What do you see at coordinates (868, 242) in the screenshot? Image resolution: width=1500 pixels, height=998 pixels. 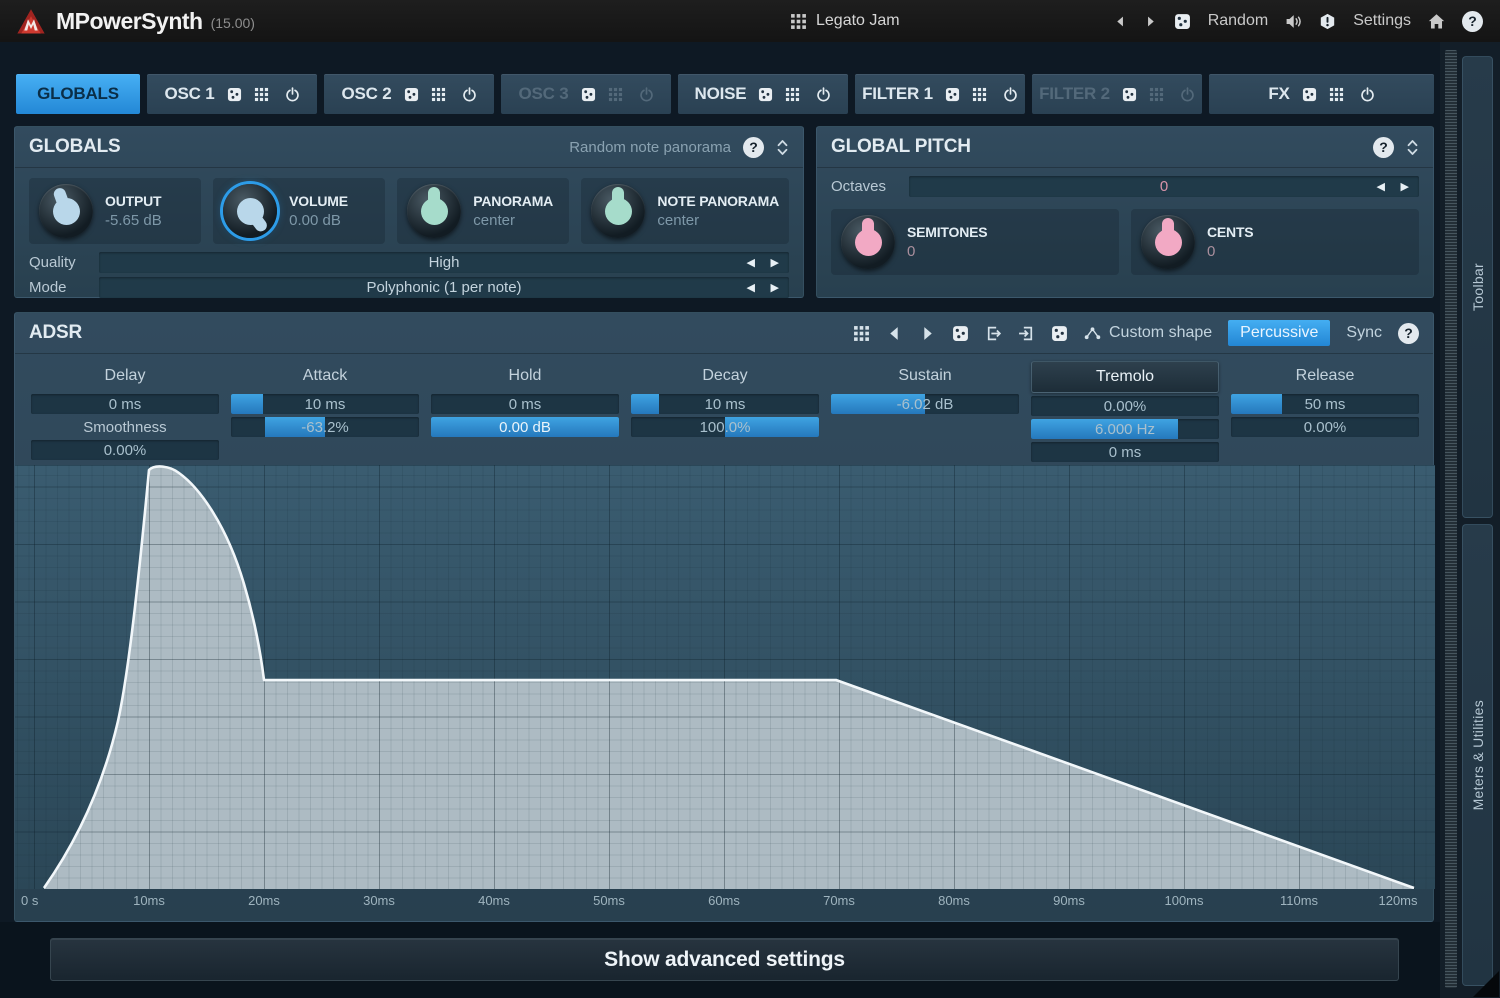 I see `semitones-knob` at bounding box center [868, 242].